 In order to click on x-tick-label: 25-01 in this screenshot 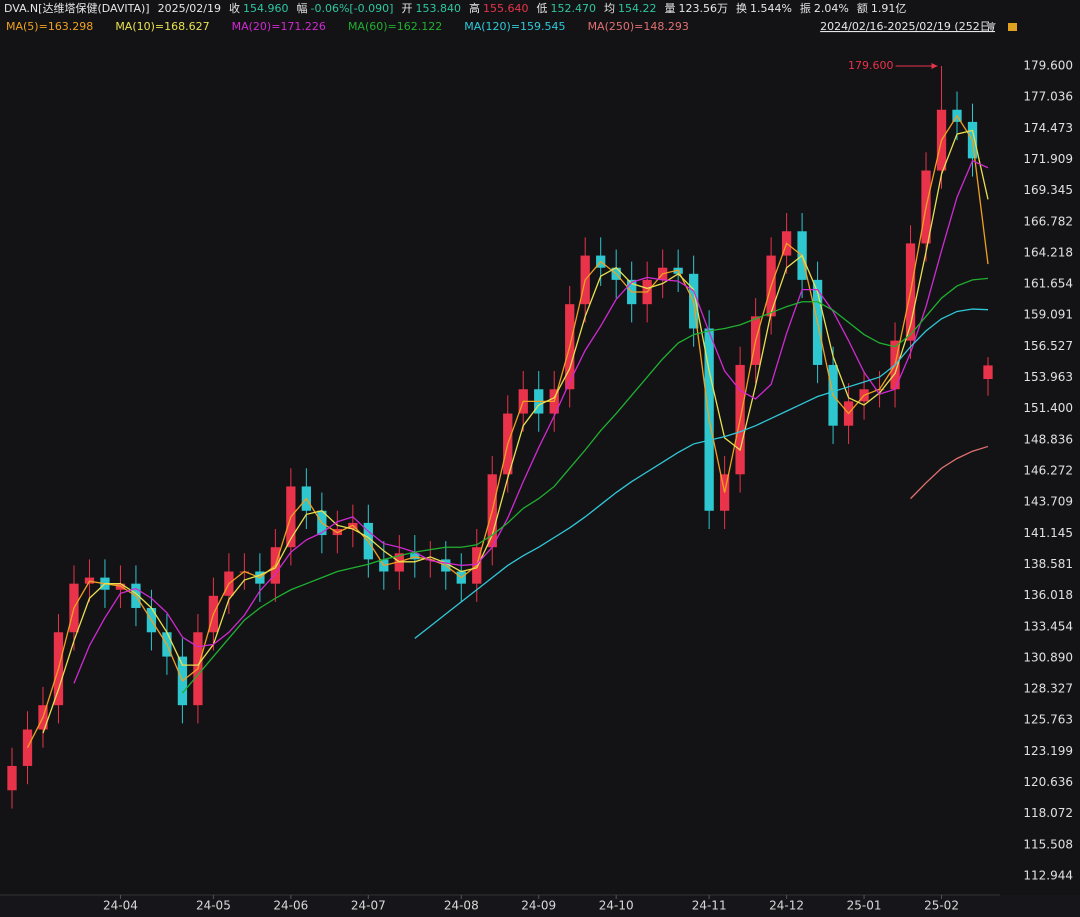, I will do `click(864, 906)`.